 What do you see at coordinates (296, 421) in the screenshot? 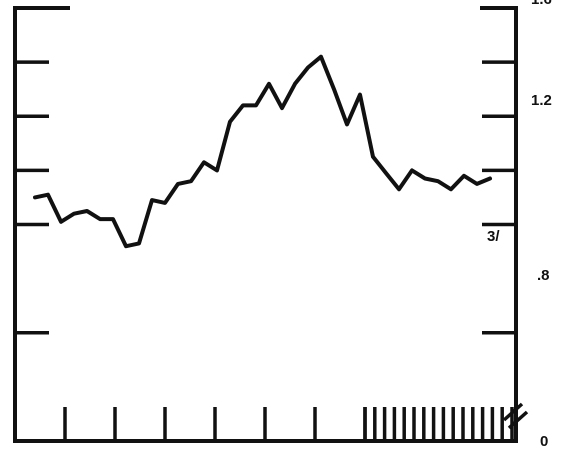
I see `x-axis-ticks` at bounding box center [296, 421].